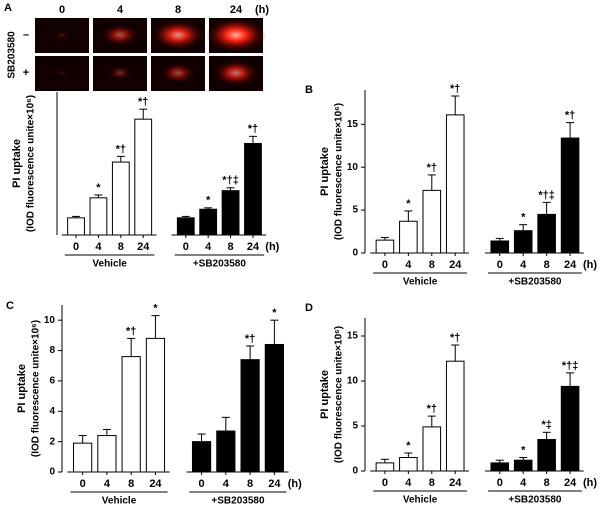 This screenshot has height=512, width=600. What do you see at coordinates (309, 308) in the screenshot?
I see `panel-label: D` at bounding box center [309, 308].